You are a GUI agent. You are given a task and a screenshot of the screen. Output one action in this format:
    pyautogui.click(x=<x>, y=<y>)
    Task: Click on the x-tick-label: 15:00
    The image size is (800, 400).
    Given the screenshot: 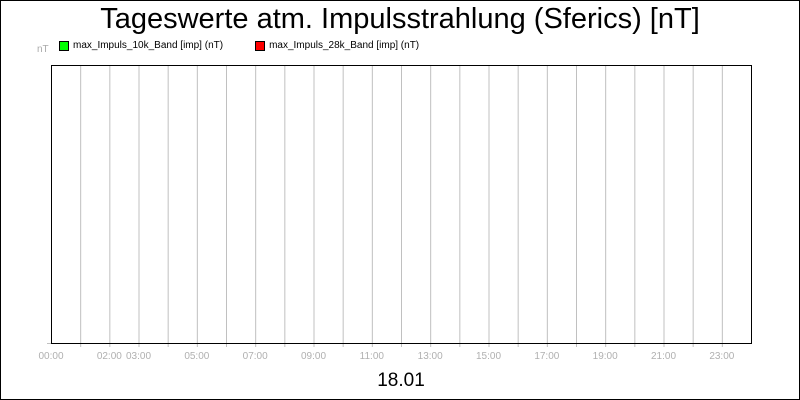 What is the action you would take?
    pyautogui.click(x=488, y=356)
    